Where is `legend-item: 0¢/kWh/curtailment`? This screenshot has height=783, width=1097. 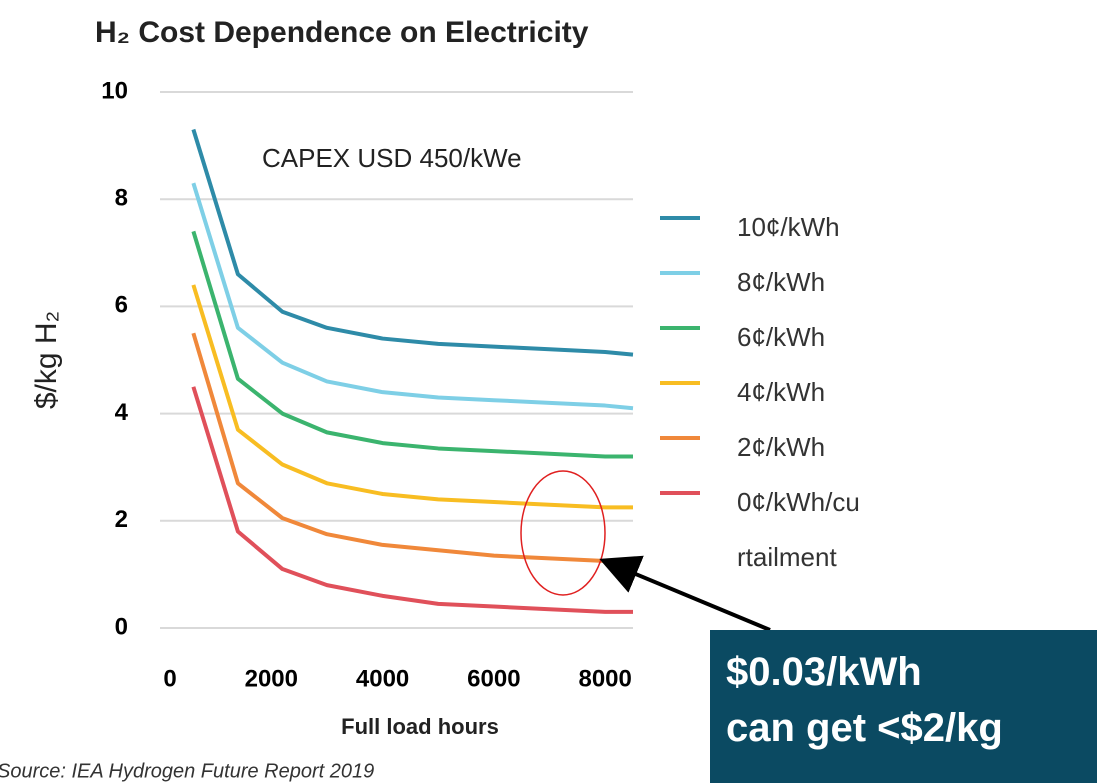 legend-item: 0¢/kWh/curtailment is located at coordinates (810, 523).